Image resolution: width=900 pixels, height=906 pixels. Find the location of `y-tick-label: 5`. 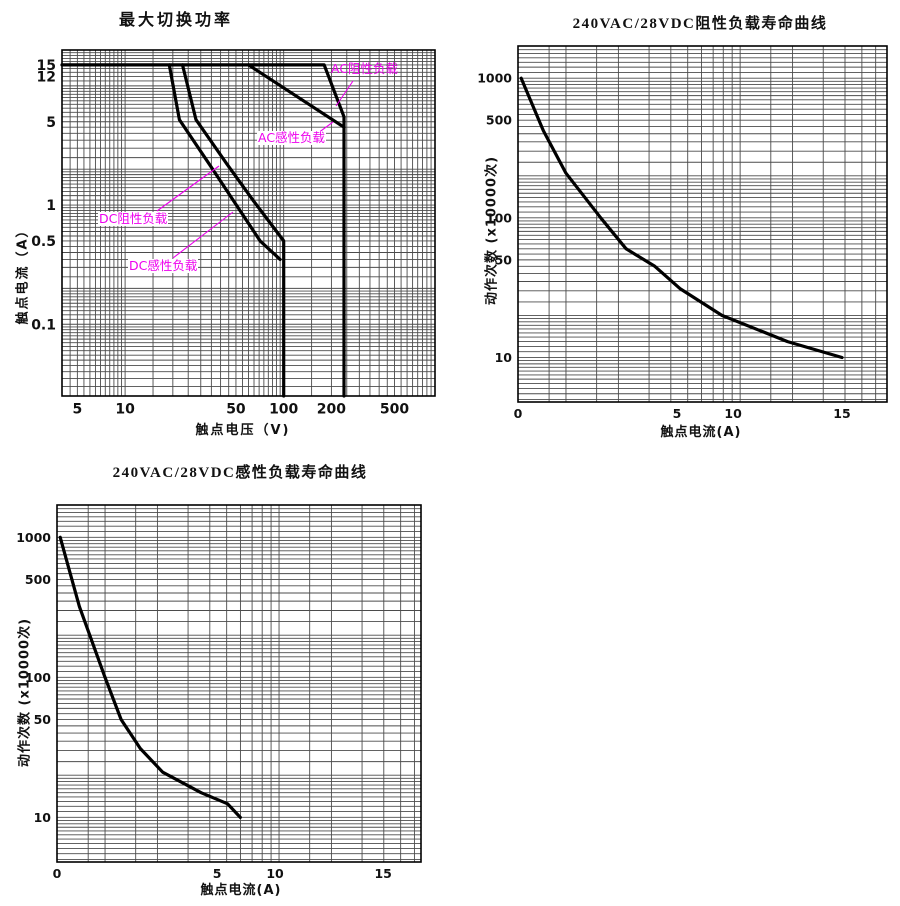

y-tick-label: 5 is located at coordinates (51, 123).